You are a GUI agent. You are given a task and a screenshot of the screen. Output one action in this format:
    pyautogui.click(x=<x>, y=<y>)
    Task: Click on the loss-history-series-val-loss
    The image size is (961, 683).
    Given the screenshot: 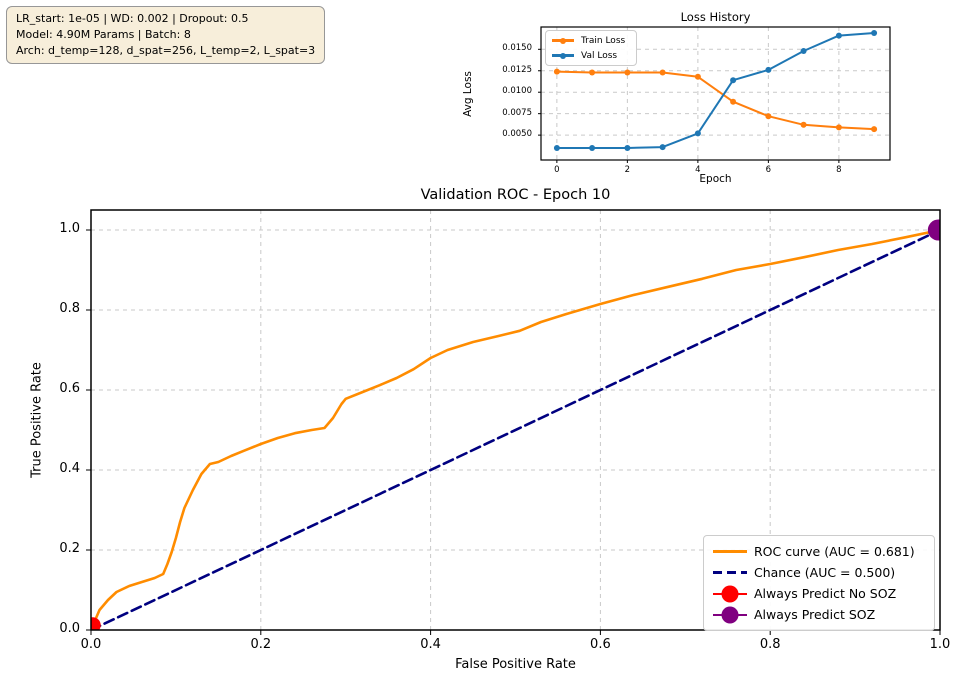 What is the action you would take?
    pyautogui.click(x=715, y=90)
    